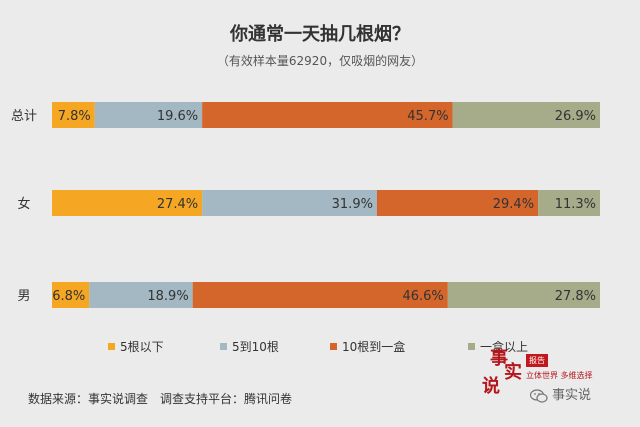  Describe the element at coordinates (537, 360) in the screenshot. I see `watermark-badge: 报告` at that location.